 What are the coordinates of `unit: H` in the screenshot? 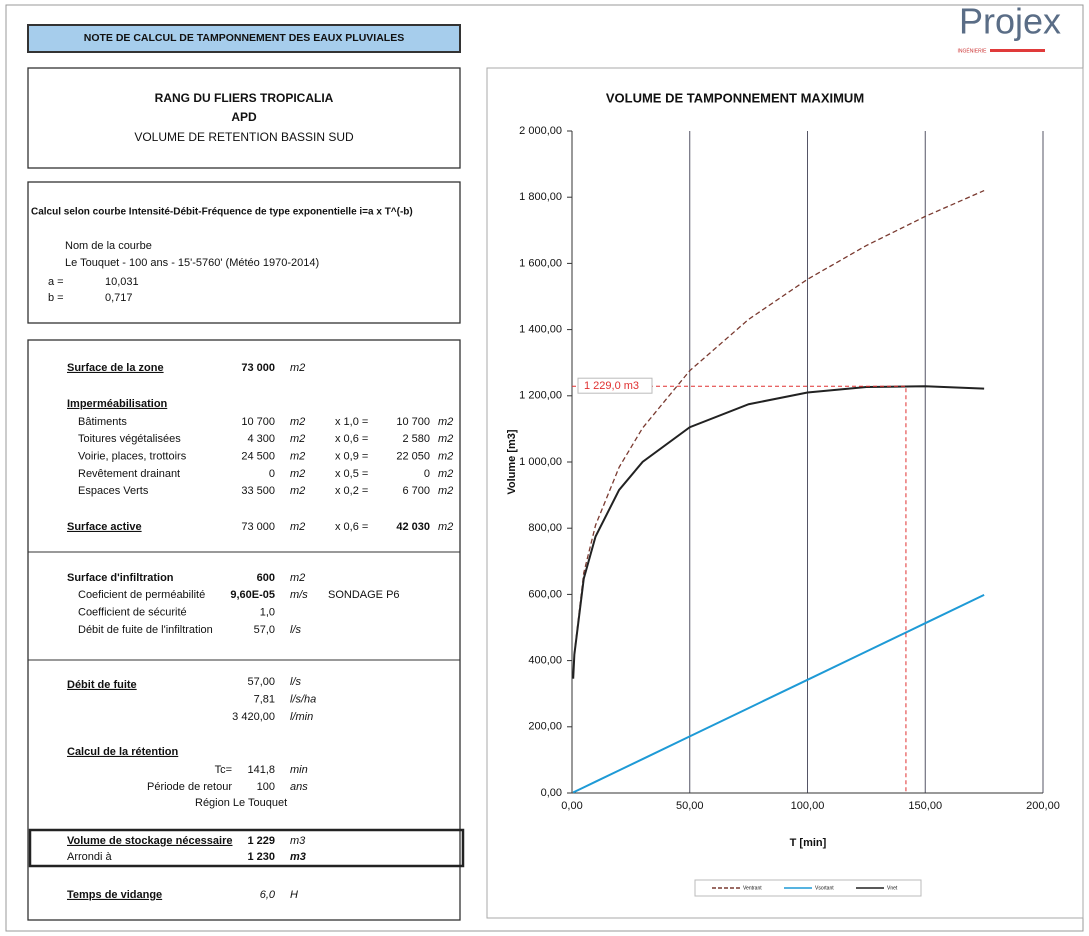 It's located at (294, 895).